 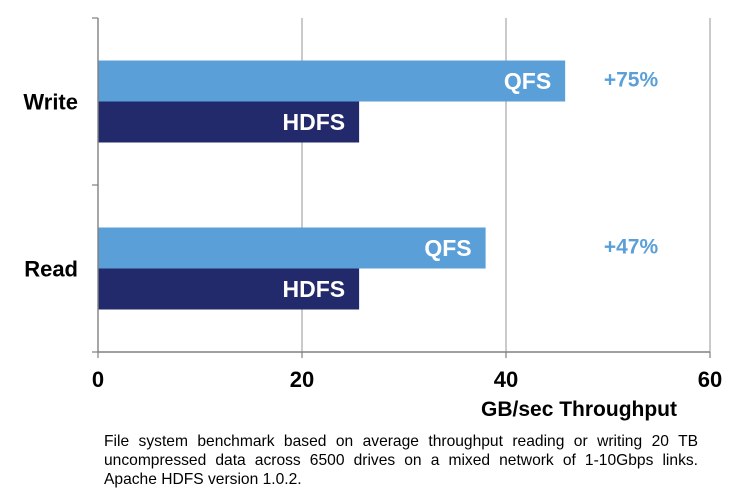 What do you see at coordinates (229, 122) in the screenshot?
I see `bar-hdfs-write` at bounding box center [229, 122].